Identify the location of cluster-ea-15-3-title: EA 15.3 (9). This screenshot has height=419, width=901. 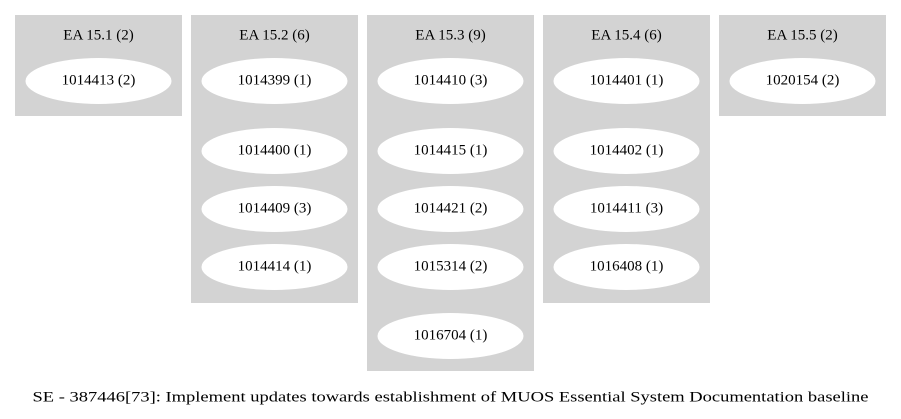
(450, 35).